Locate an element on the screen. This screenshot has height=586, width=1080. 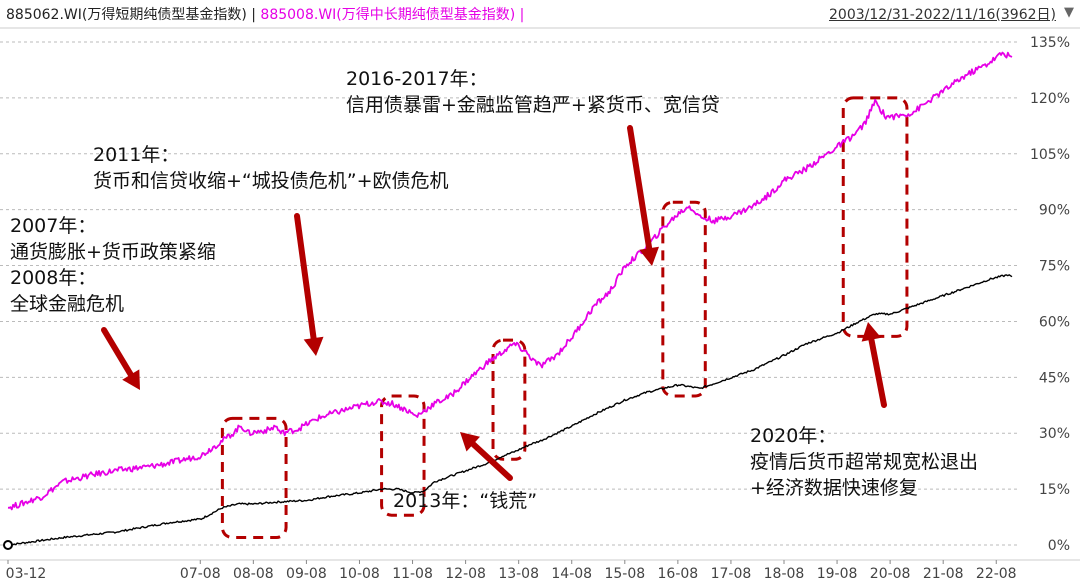
annotation-line: 全球金融危机 is located at coordinates (67, 304).